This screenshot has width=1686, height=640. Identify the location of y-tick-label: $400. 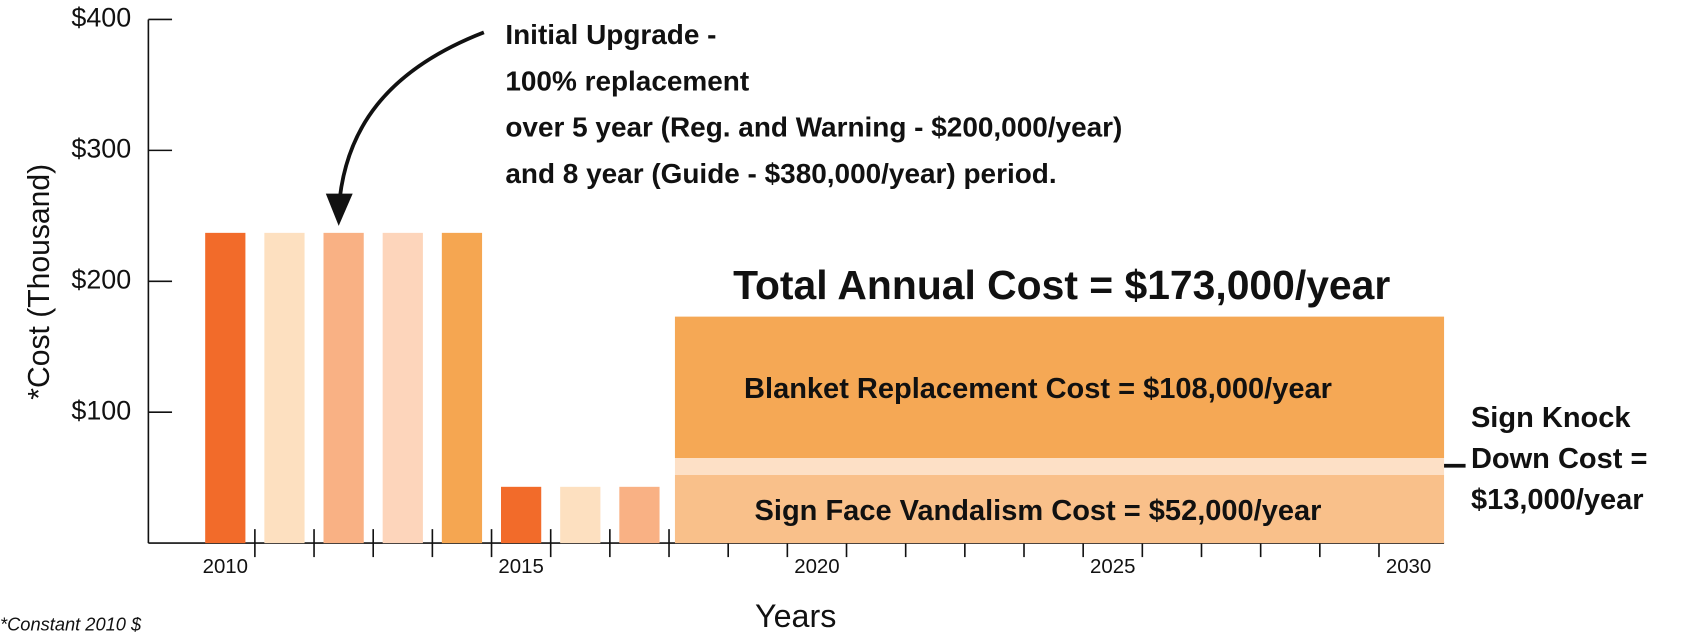
(101, 18).